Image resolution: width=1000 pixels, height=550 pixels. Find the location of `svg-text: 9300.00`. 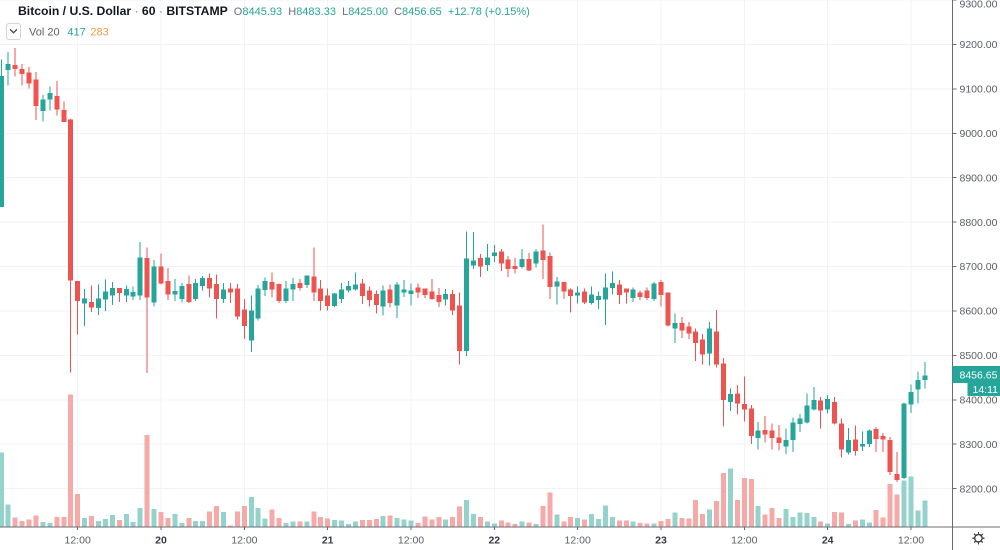

svg-text: 9300.00 is located at coordinates (979, 5).